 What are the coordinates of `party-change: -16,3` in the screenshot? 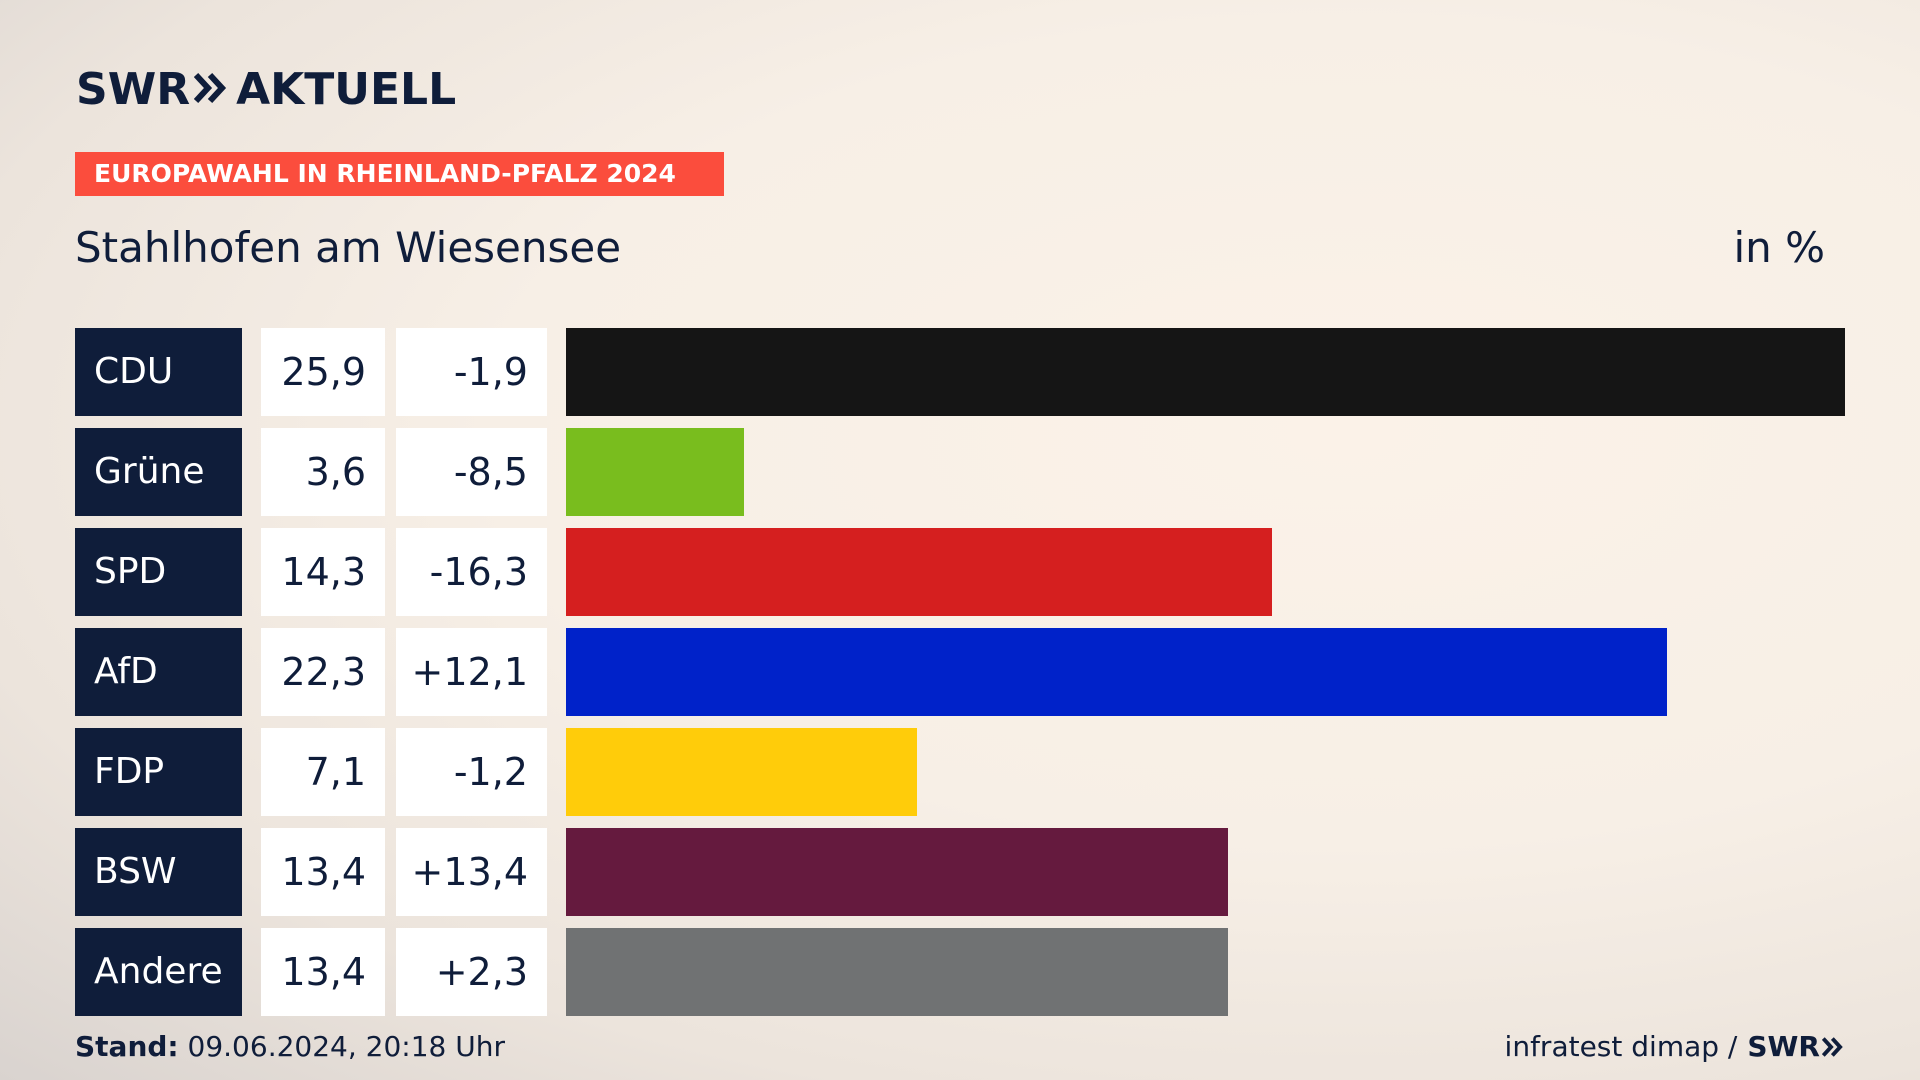 It's located at (471, 572).